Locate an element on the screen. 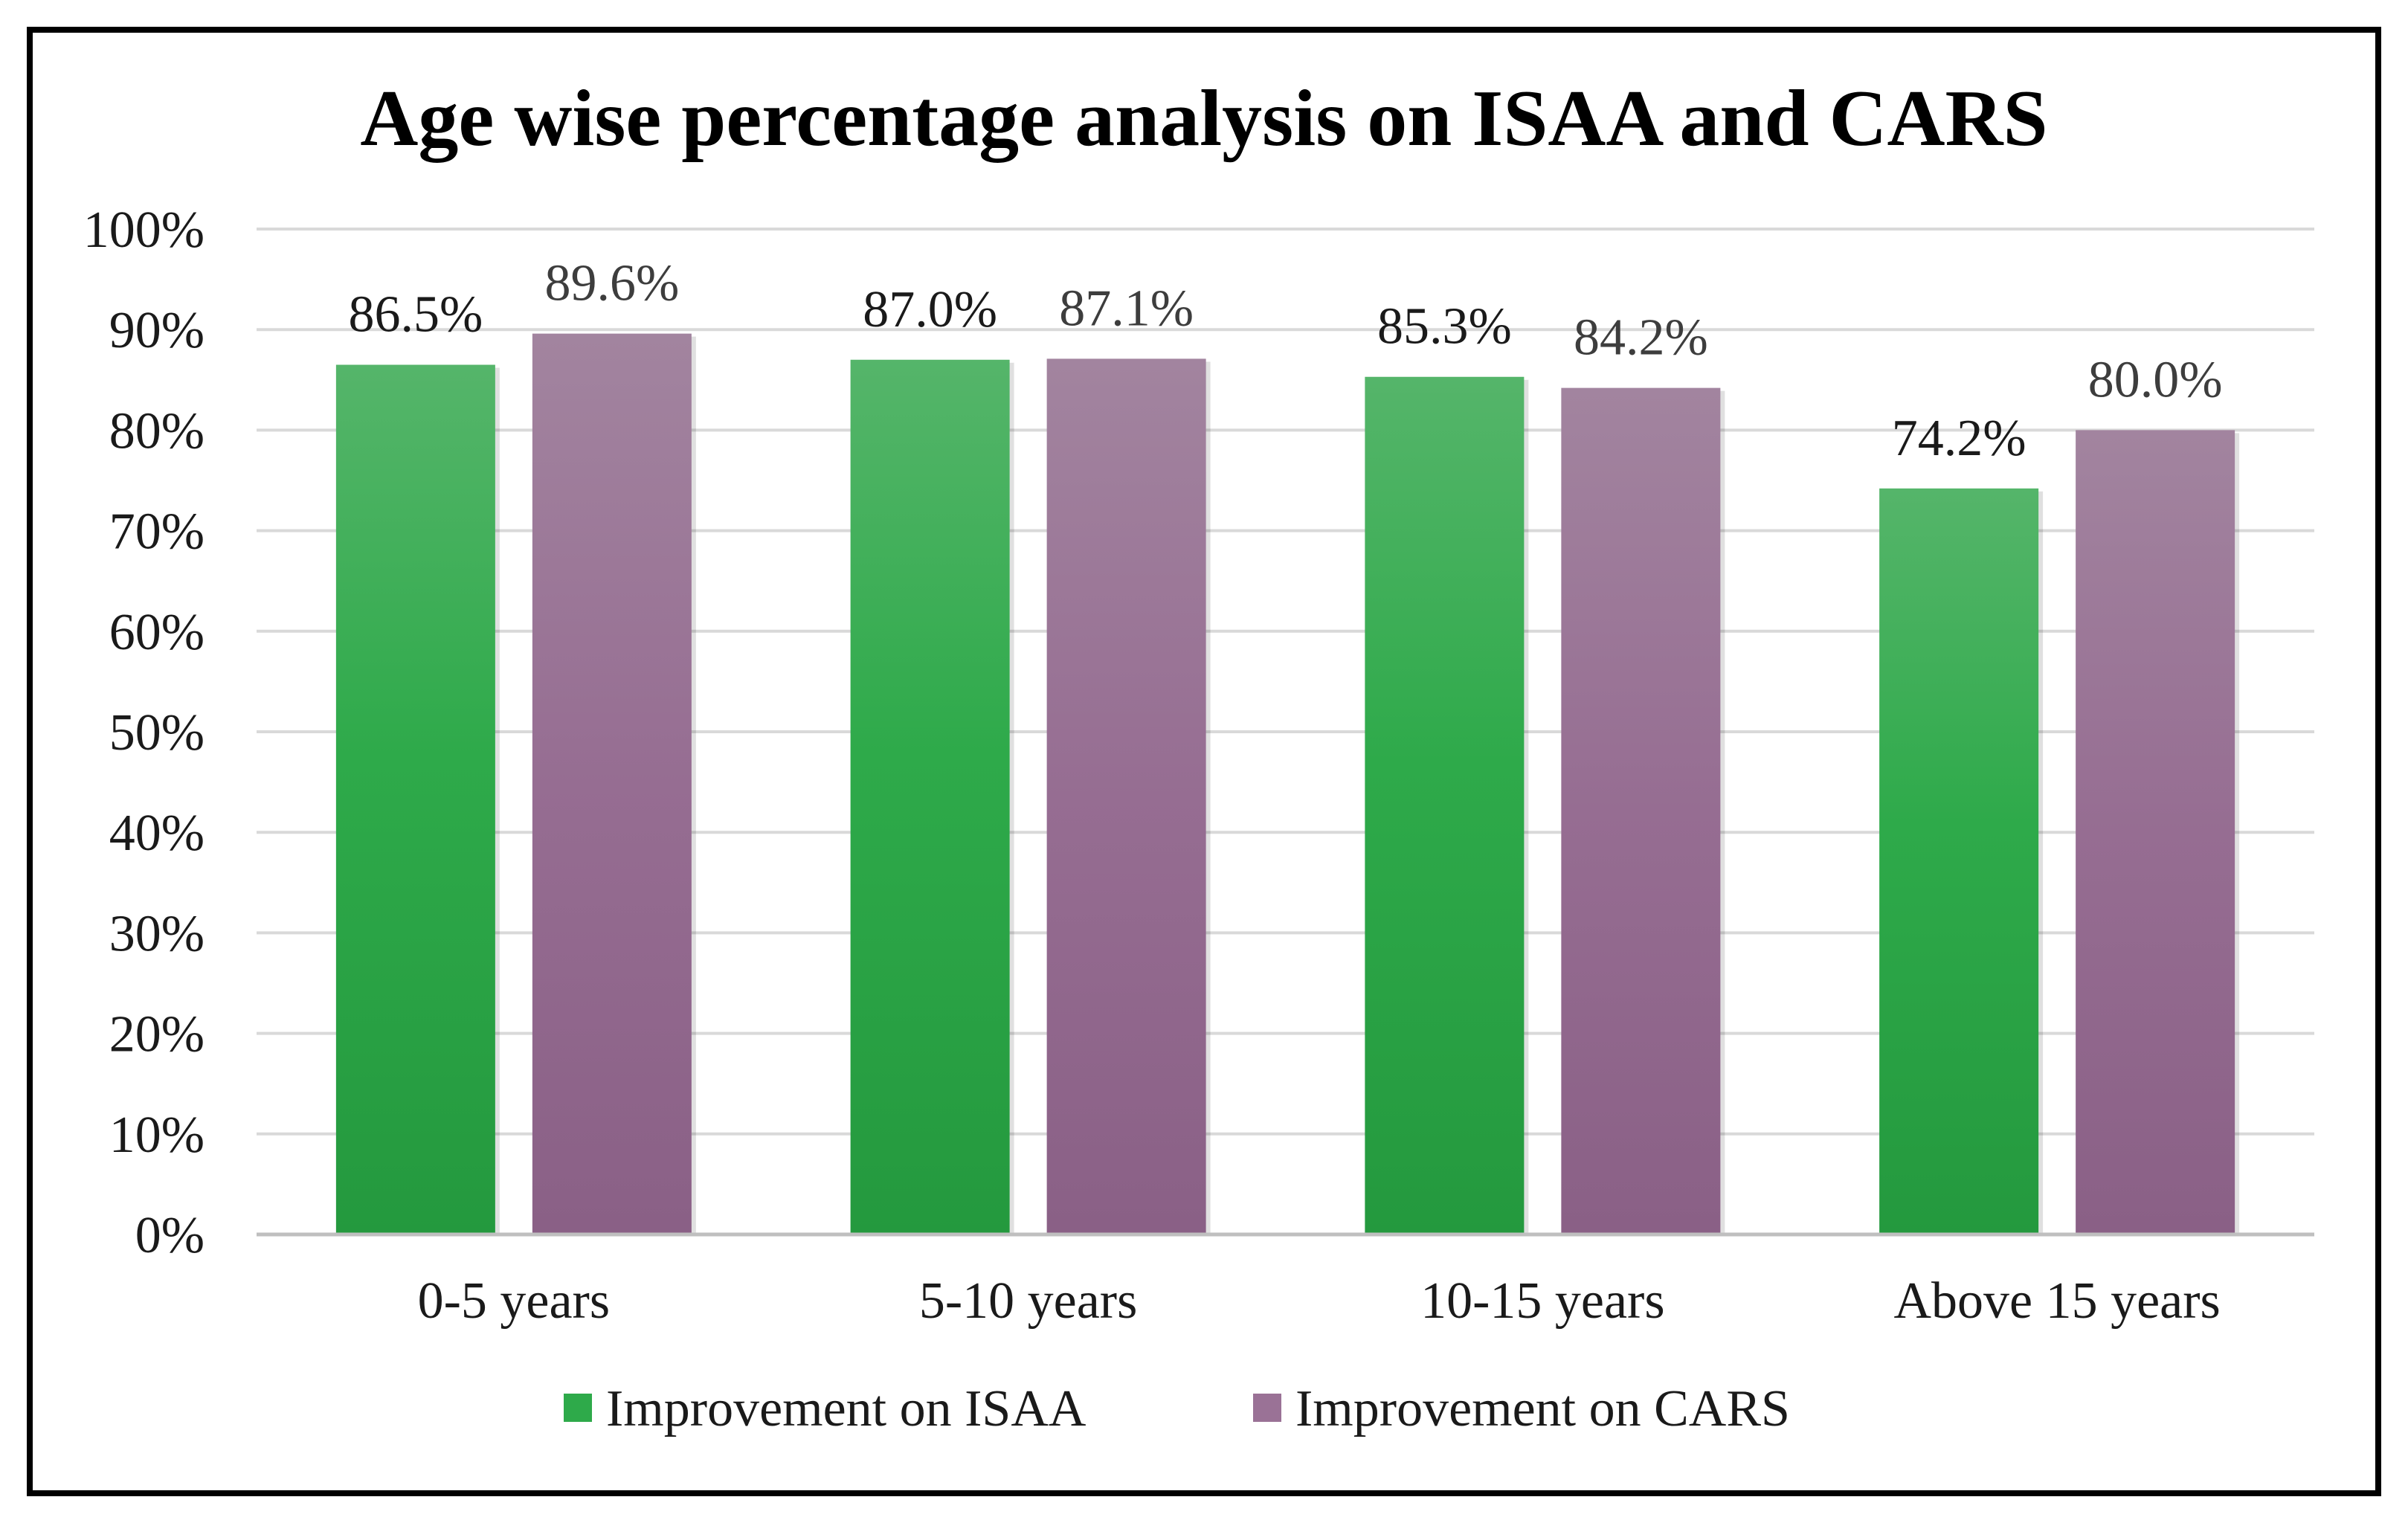 This screenshot has width=2408, height=1523. y-tick-label: 20% is located at coordinates (157, 1034).